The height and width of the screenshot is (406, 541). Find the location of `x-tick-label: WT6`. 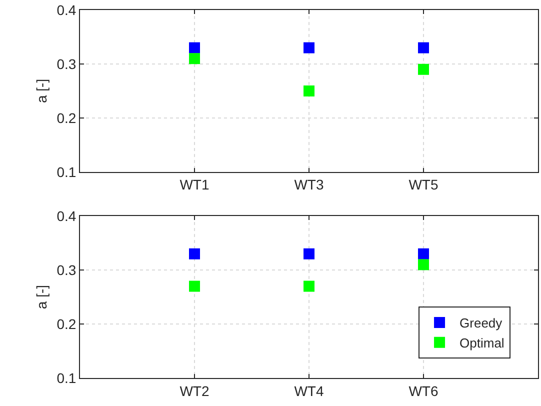

x-tick-label: WT6 is located at coordinates (423, 390).